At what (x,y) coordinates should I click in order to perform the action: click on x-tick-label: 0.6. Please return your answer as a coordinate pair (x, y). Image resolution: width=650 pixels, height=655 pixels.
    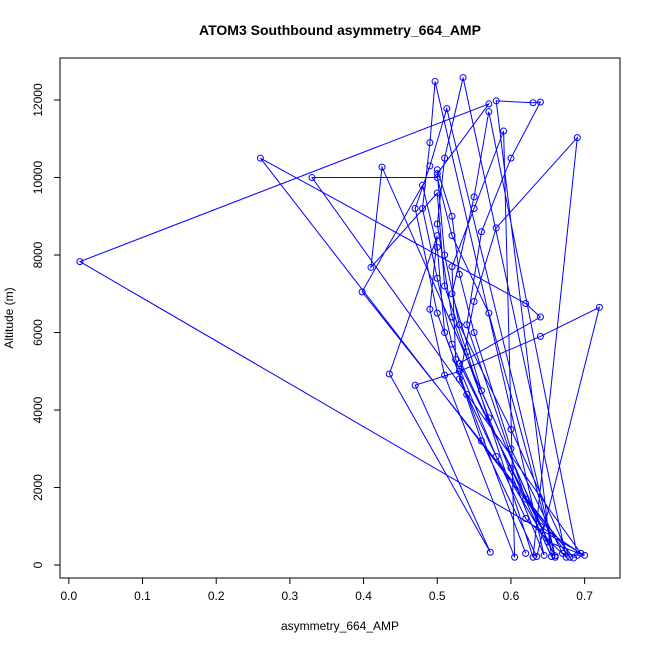
    Looking at the image, I should click on (511, 596).